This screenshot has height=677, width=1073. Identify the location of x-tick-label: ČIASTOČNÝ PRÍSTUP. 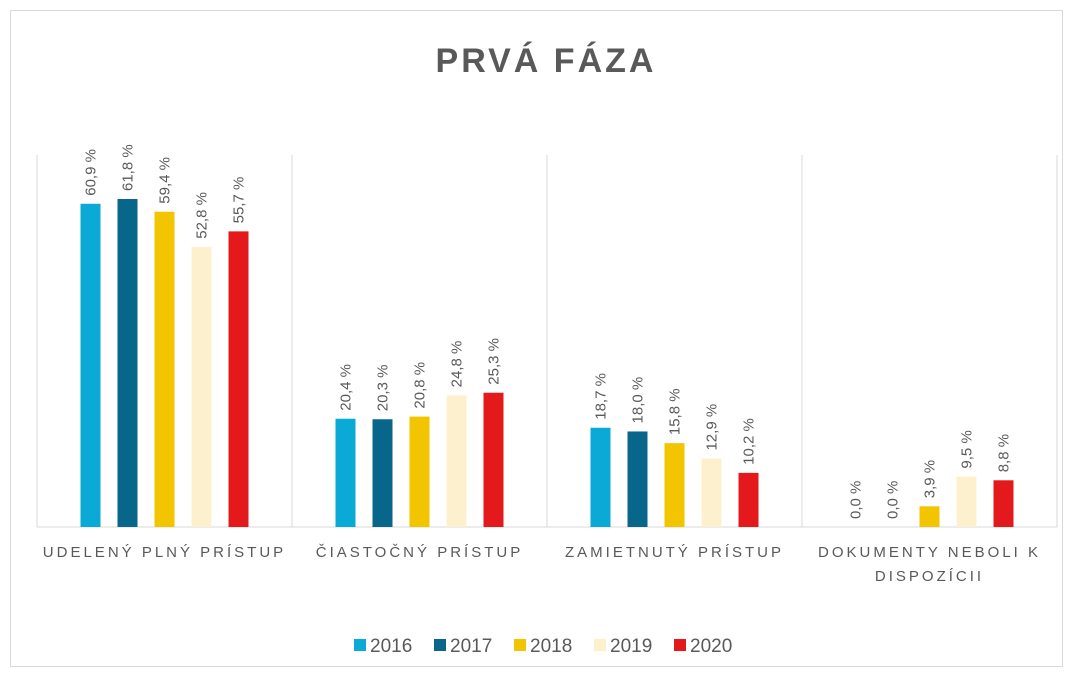
(419, 552).